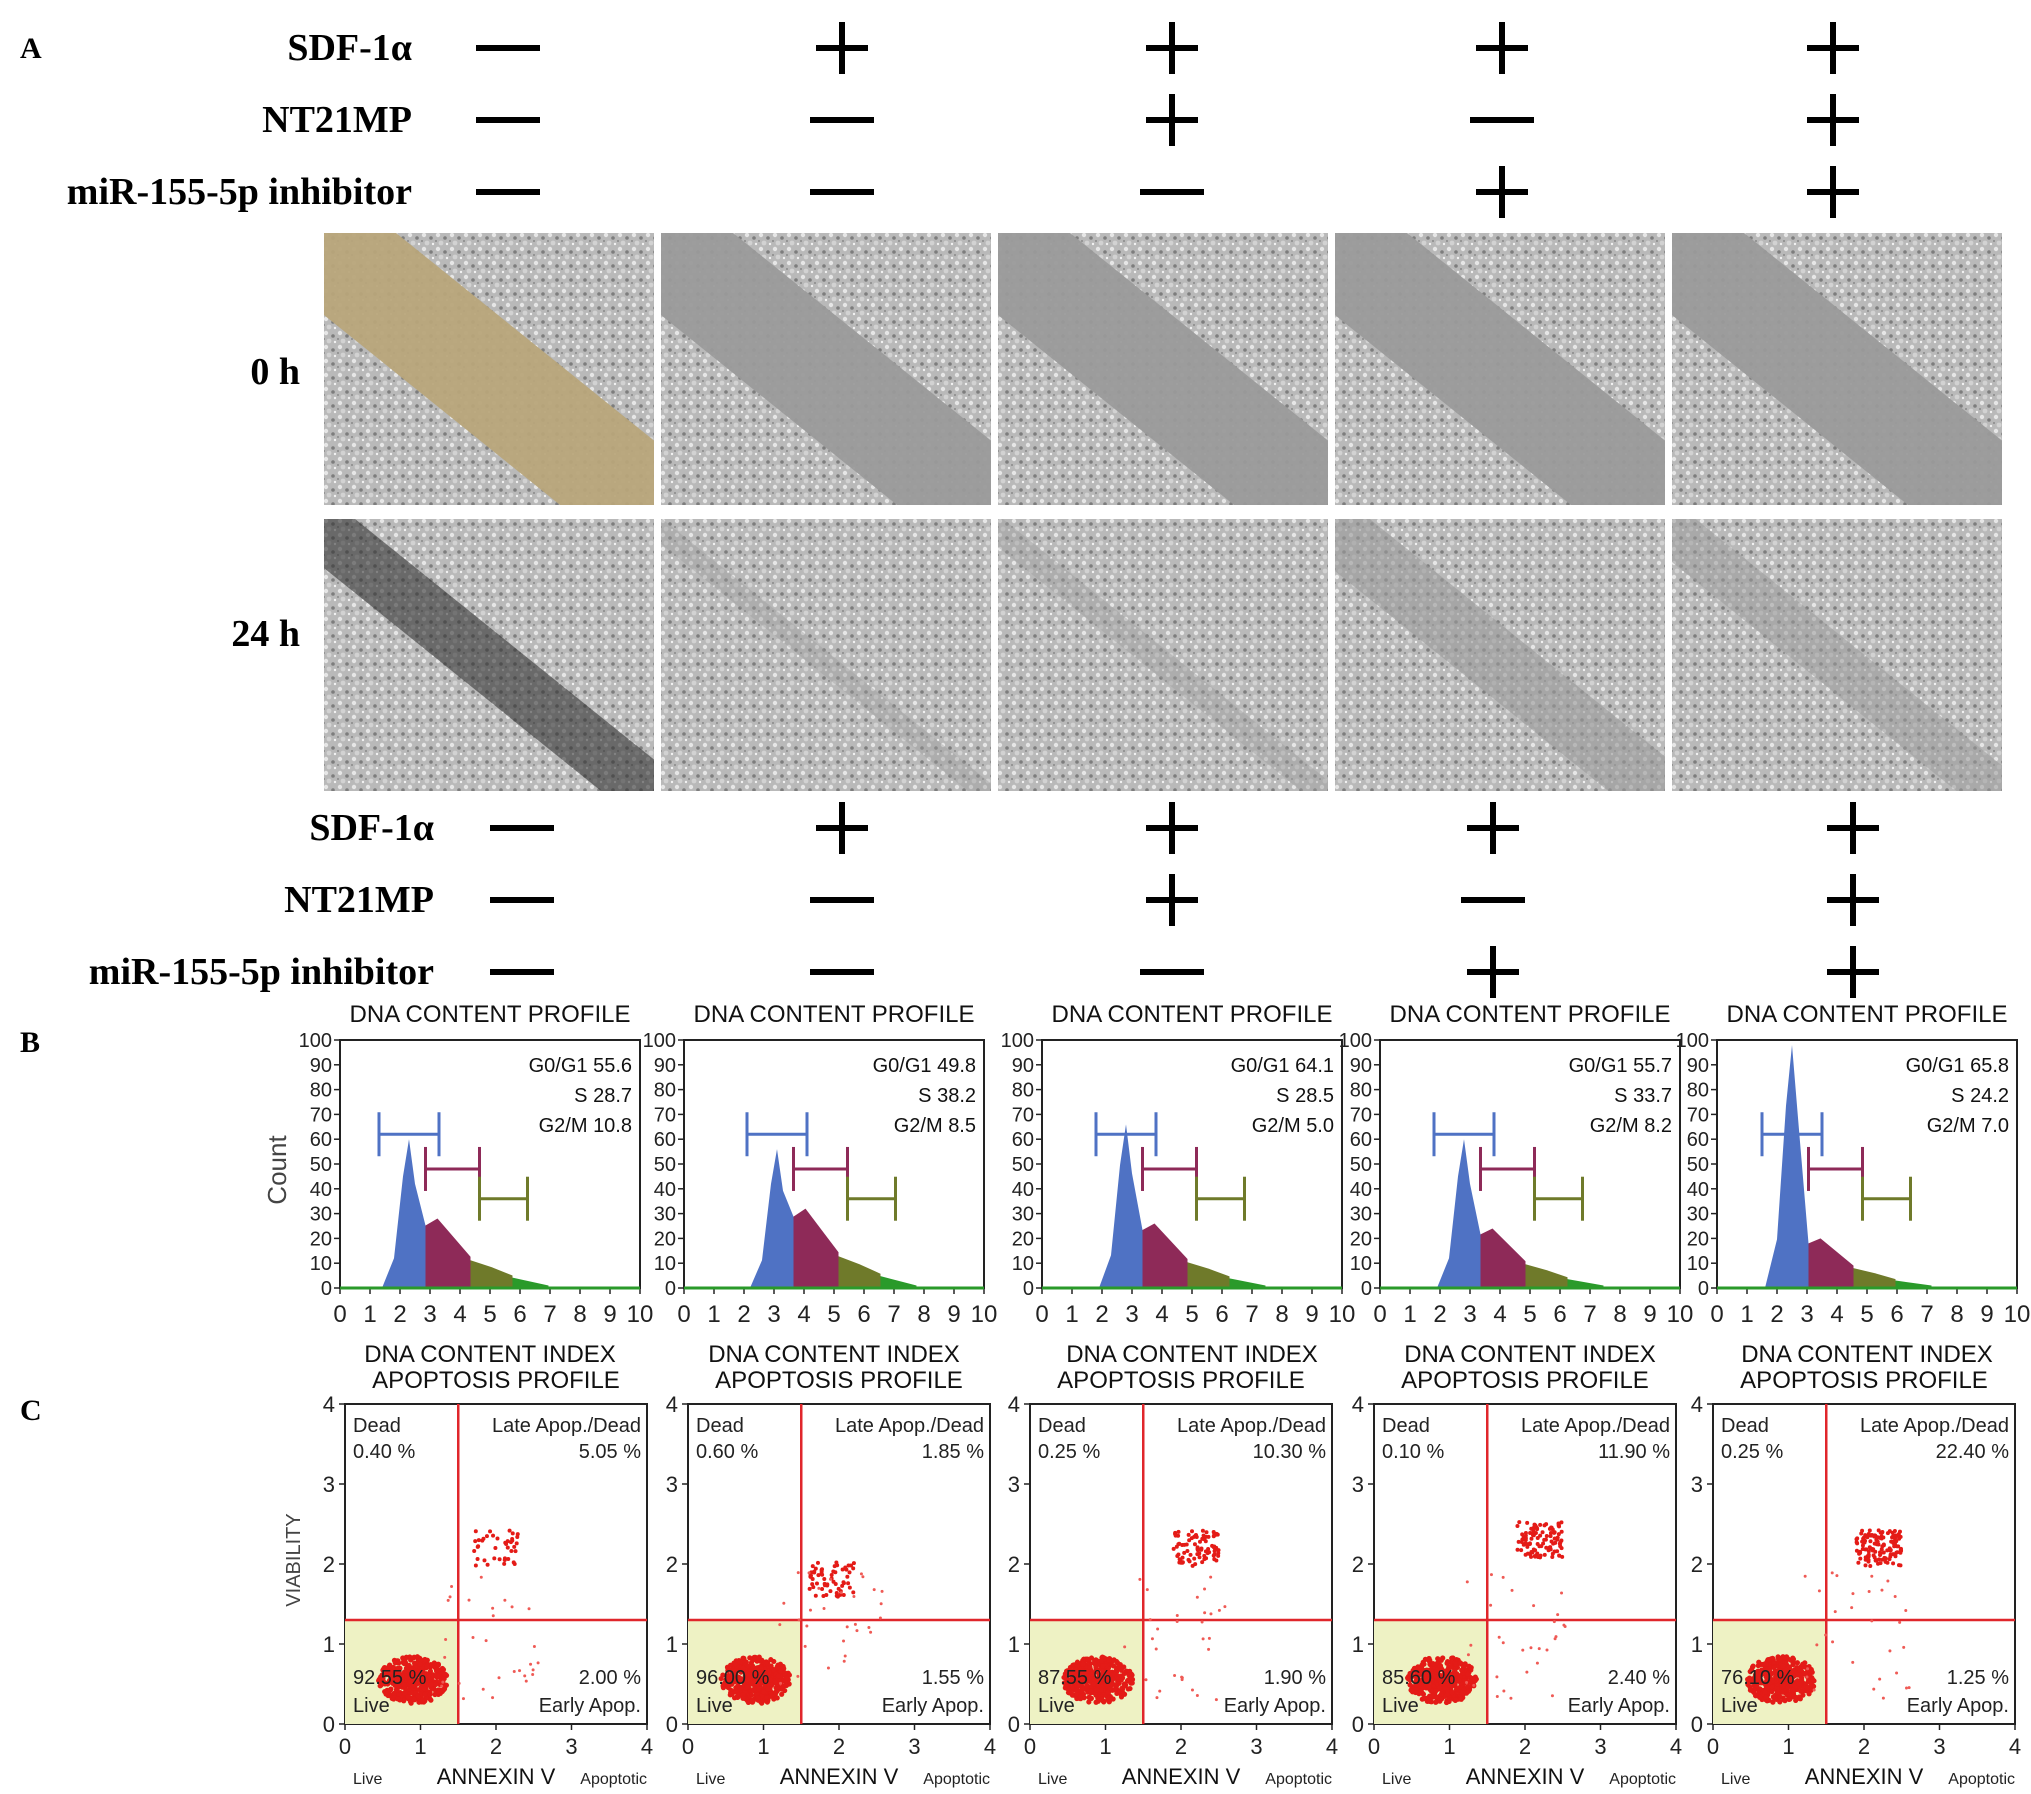 The image size is (2031, 1794). What do you see at coordinates (1281, 1314) in the screenshot?
I see `x-tick-label: 8` at bounding box center [1281, 1314].